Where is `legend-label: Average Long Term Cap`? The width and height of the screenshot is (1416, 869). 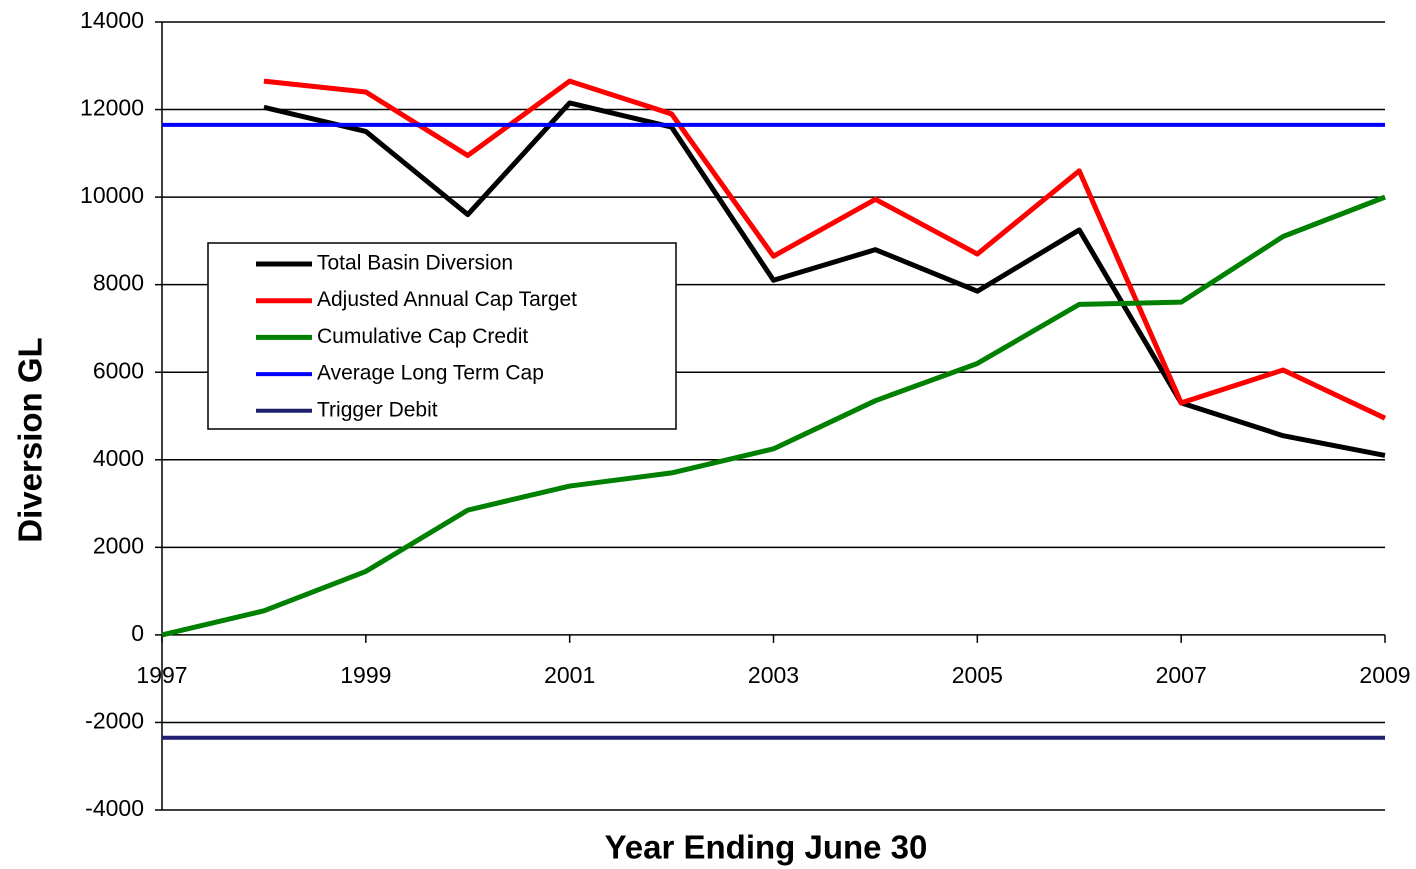
legend-label: Average Long Term Cap is located at coordinates (430, 373).